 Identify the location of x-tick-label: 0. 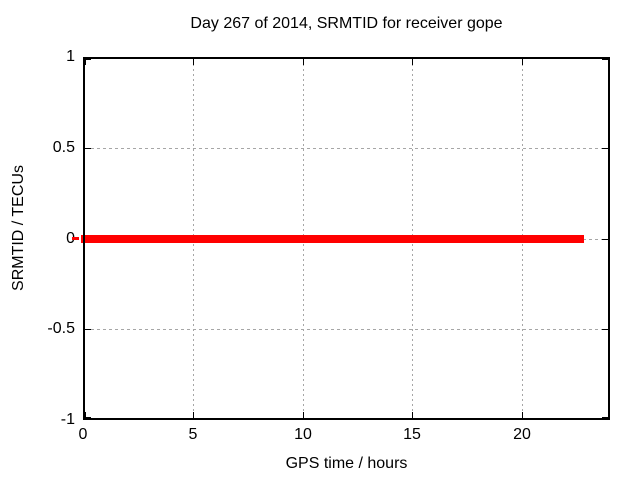
(83, 434).